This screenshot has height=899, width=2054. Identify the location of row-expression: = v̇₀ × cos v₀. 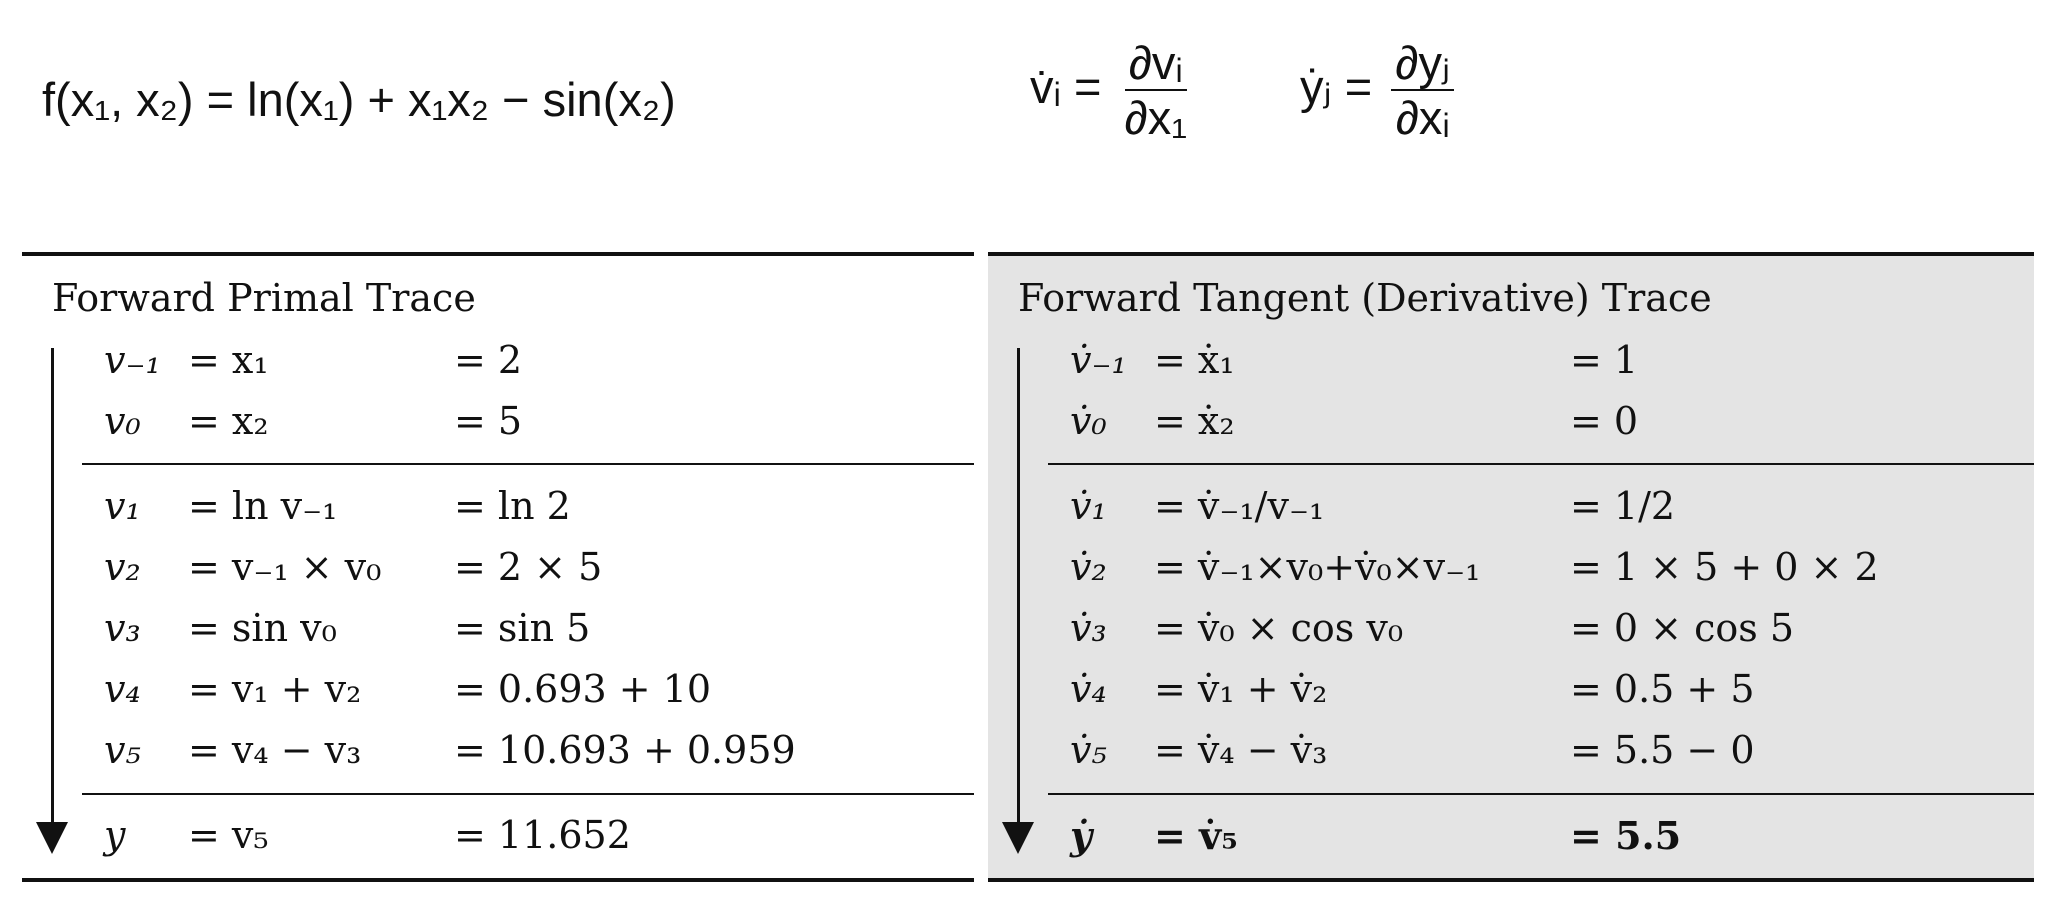
(1279, 628).